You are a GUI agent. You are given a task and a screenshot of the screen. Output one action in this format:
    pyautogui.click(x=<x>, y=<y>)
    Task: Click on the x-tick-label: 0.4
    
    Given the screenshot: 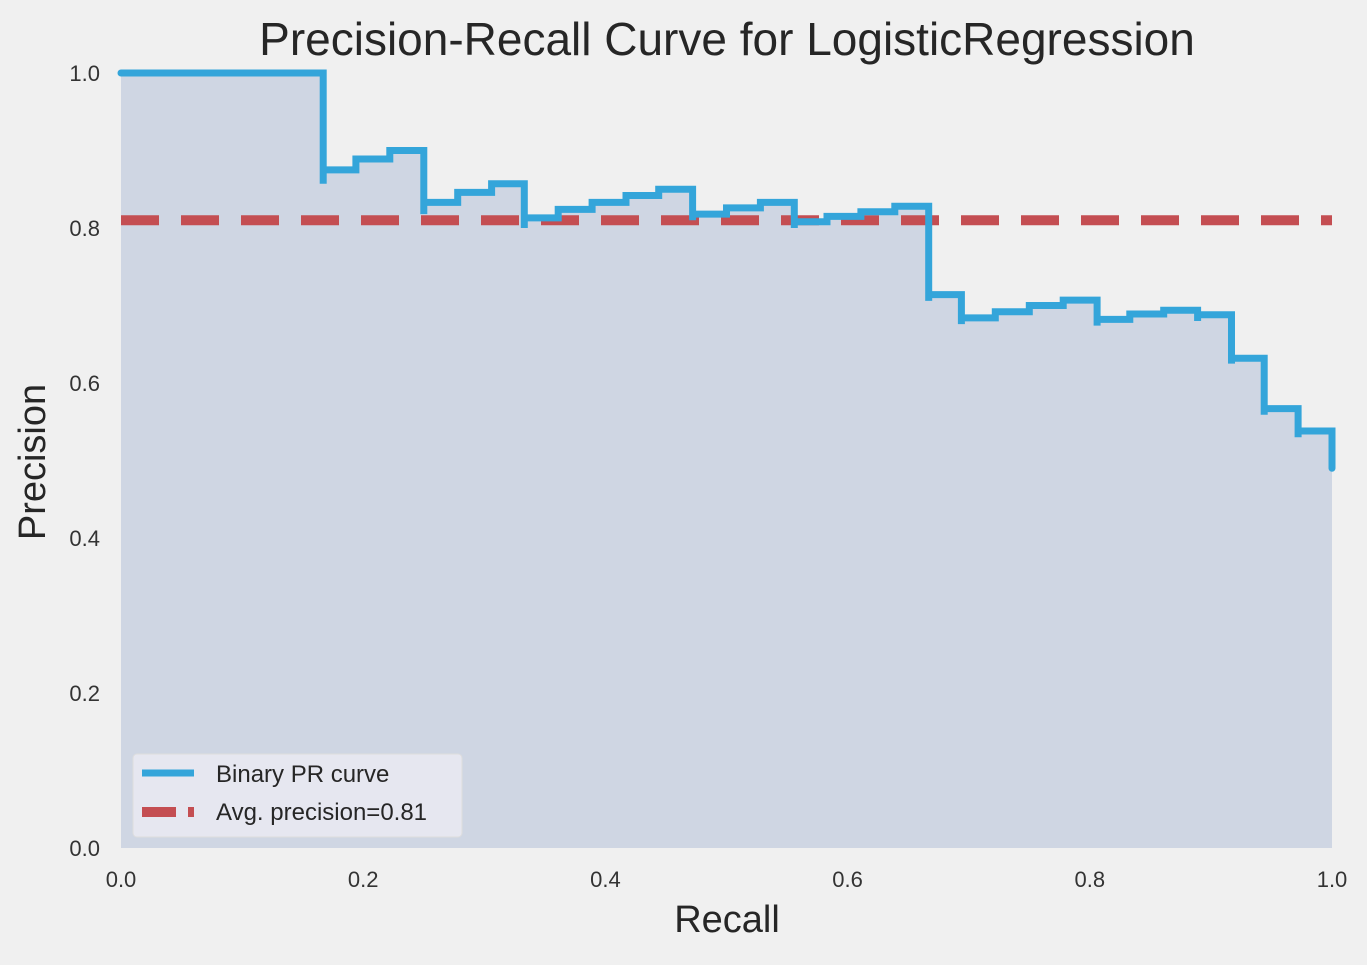 What is the action you would take?
    pyautogui.click(x=605, y=879)
    